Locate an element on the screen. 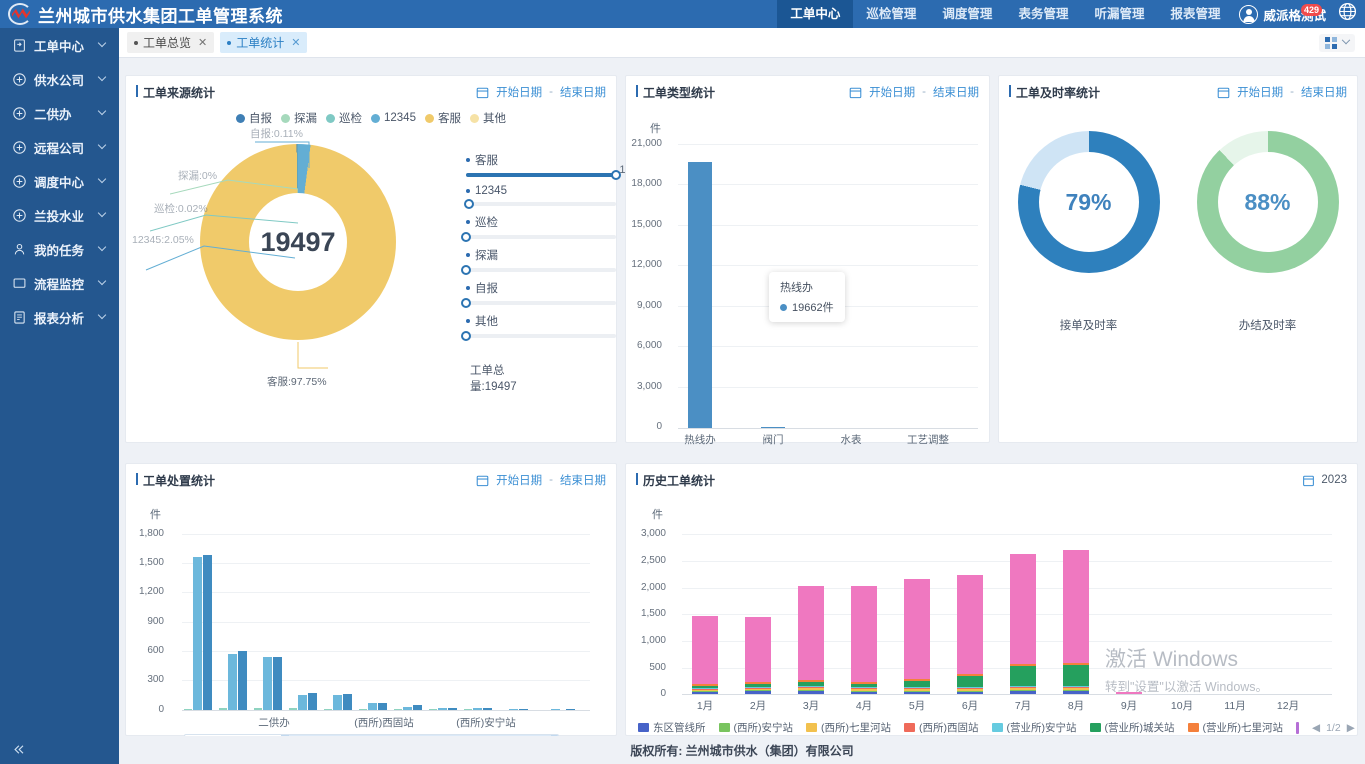  legend-item-12345: 12345 is located at coordinates (393, 118).